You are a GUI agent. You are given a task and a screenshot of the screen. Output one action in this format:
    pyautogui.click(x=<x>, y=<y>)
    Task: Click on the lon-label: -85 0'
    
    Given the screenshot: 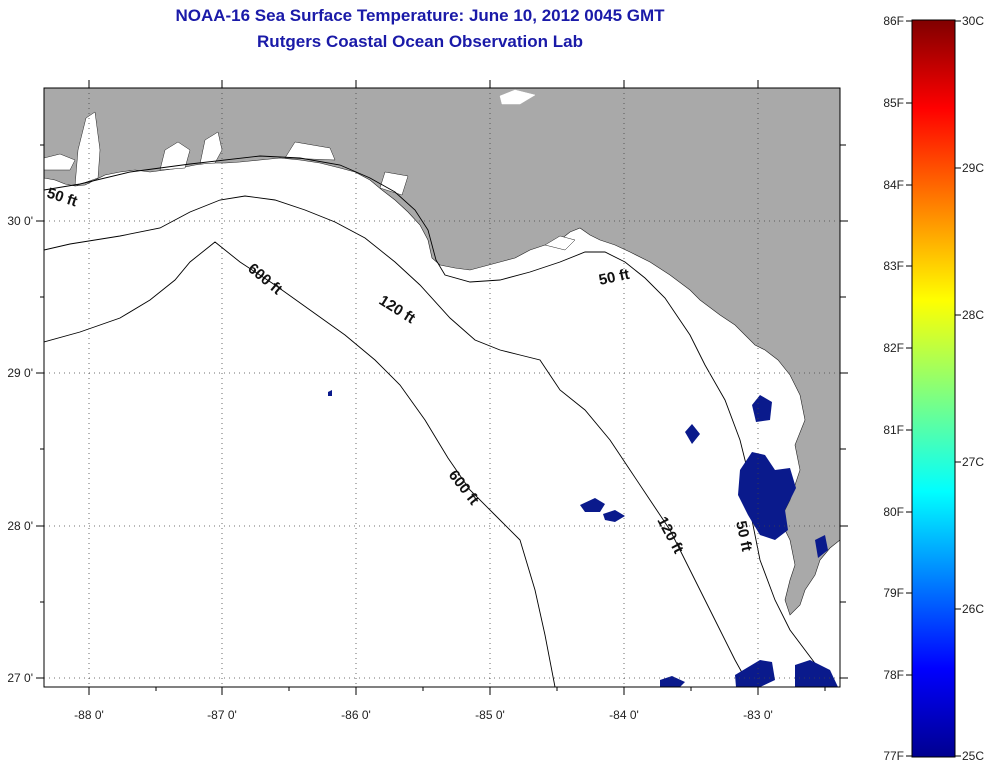 What is the action you would take?
    pyautogui.click(x=490, y=715)
    